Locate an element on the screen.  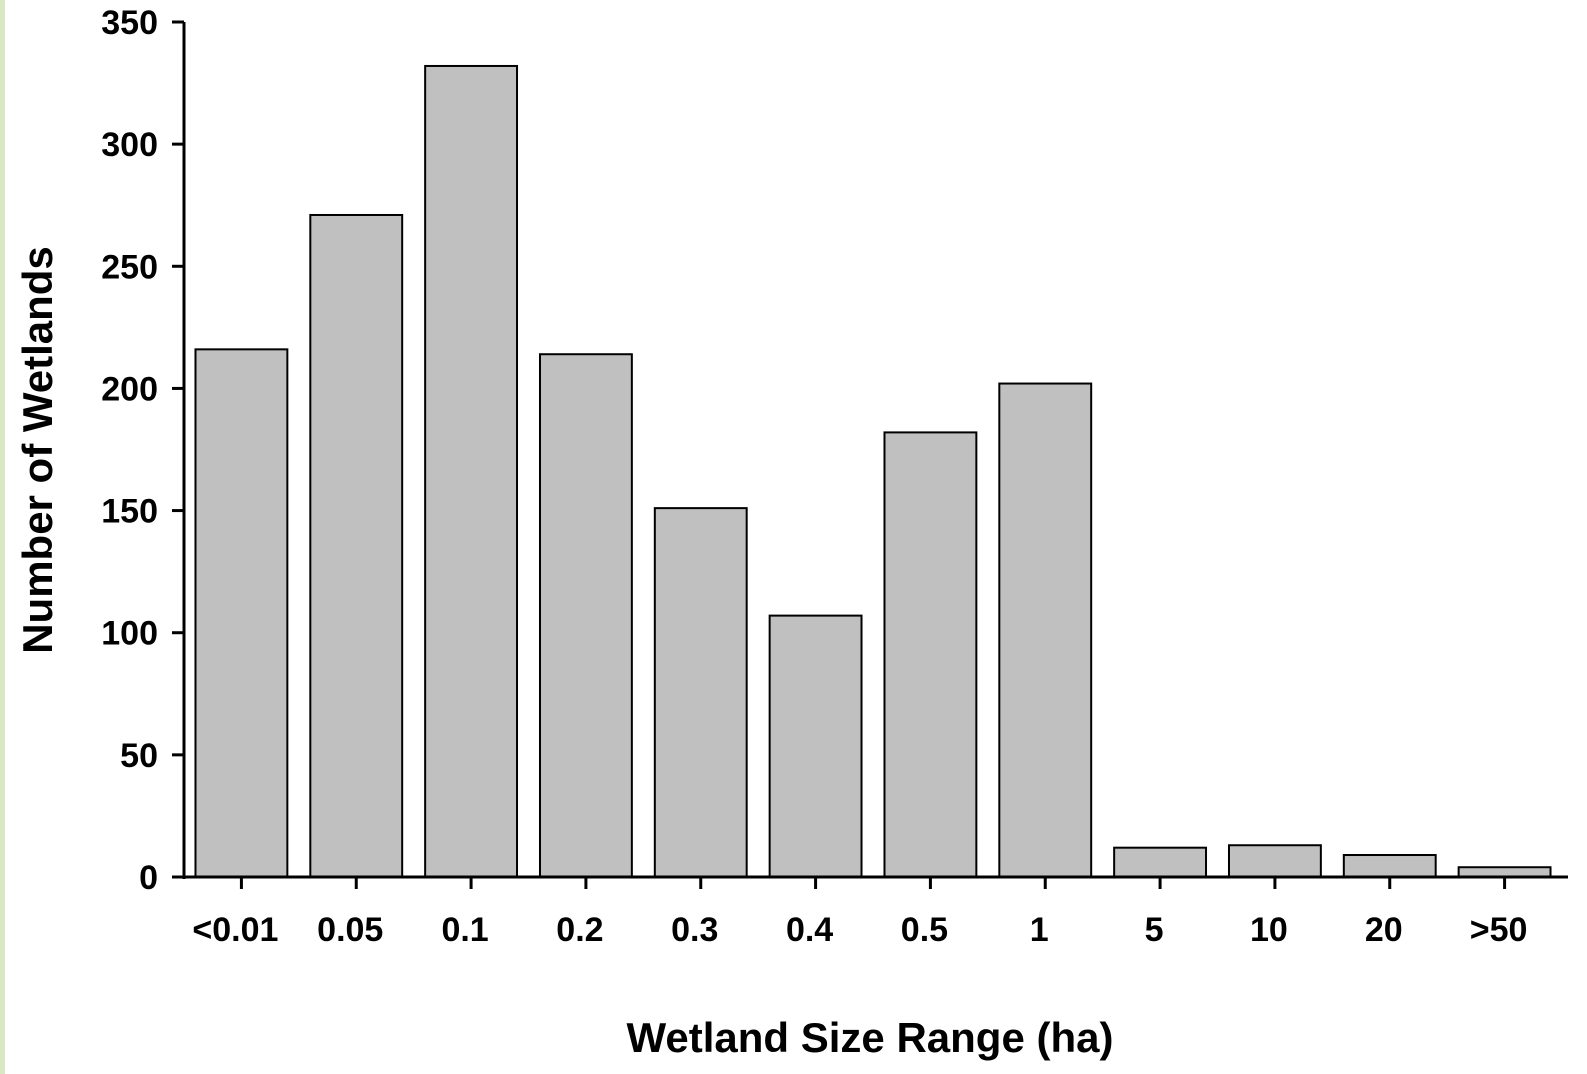
y-tick-label: 100 is located at coordinates (129, 634).